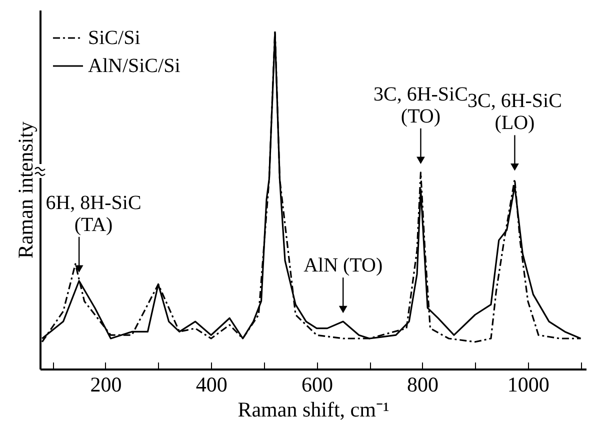 Image resolution: width=594 pixels, height=439 pixels. What do you see at coordinates (26, 189) in the screenshot?
I see `y-axis-title: Raman intensity` at bounding box center [26, 189].